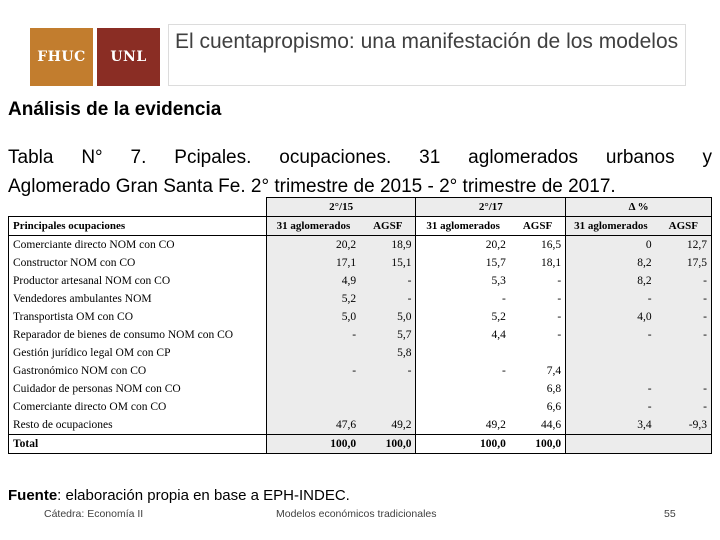  Describe the element at coordinates (638, 207) in the screenshot. I see `group-header-delta: Δ %` at that location.